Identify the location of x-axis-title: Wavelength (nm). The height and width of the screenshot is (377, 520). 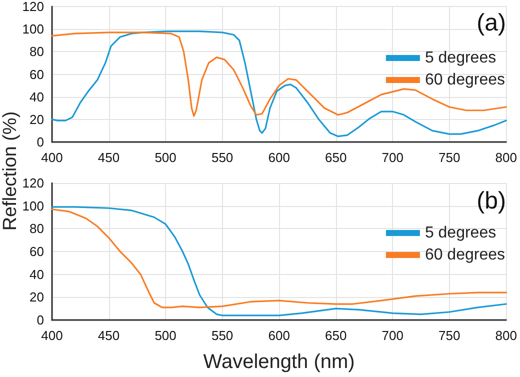
(279, 362).